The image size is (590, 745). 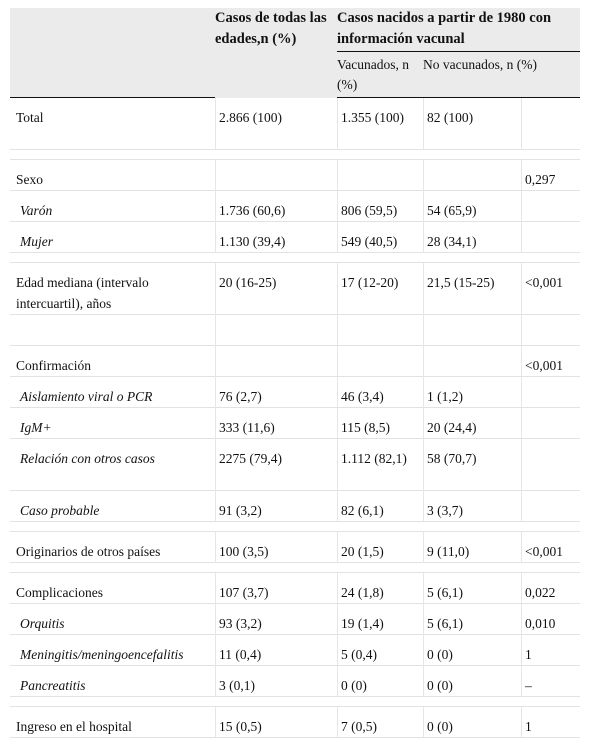 What do you see at coordinates (271, 28) in the screenshot?
I see `header-all-ages: Casos de todas las edades,n (%)` at bounding box center [271, 28].